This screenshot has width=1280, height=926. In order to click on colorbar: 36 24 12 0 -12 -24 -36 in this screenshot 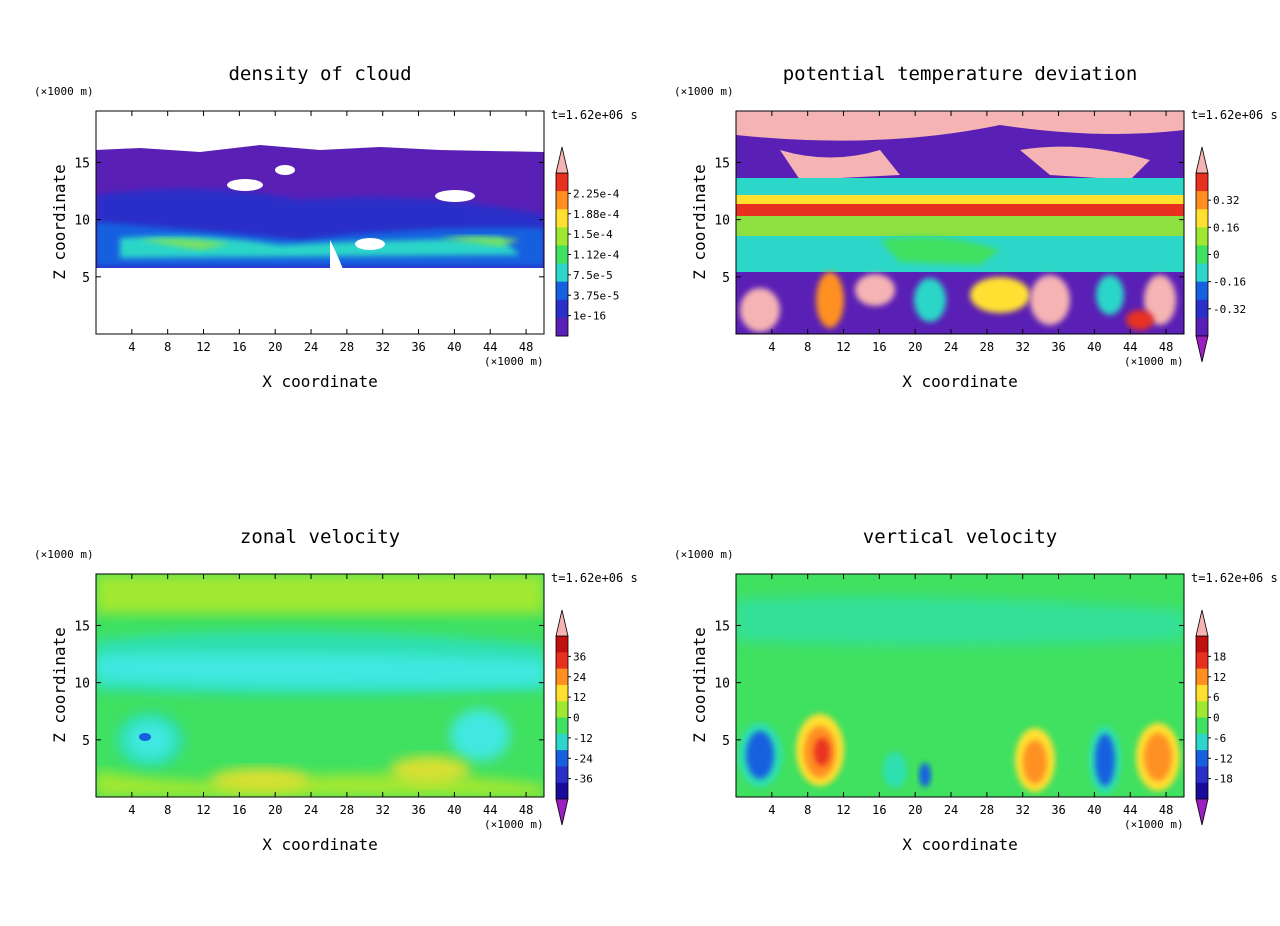, I will do `click(574, 717)`.